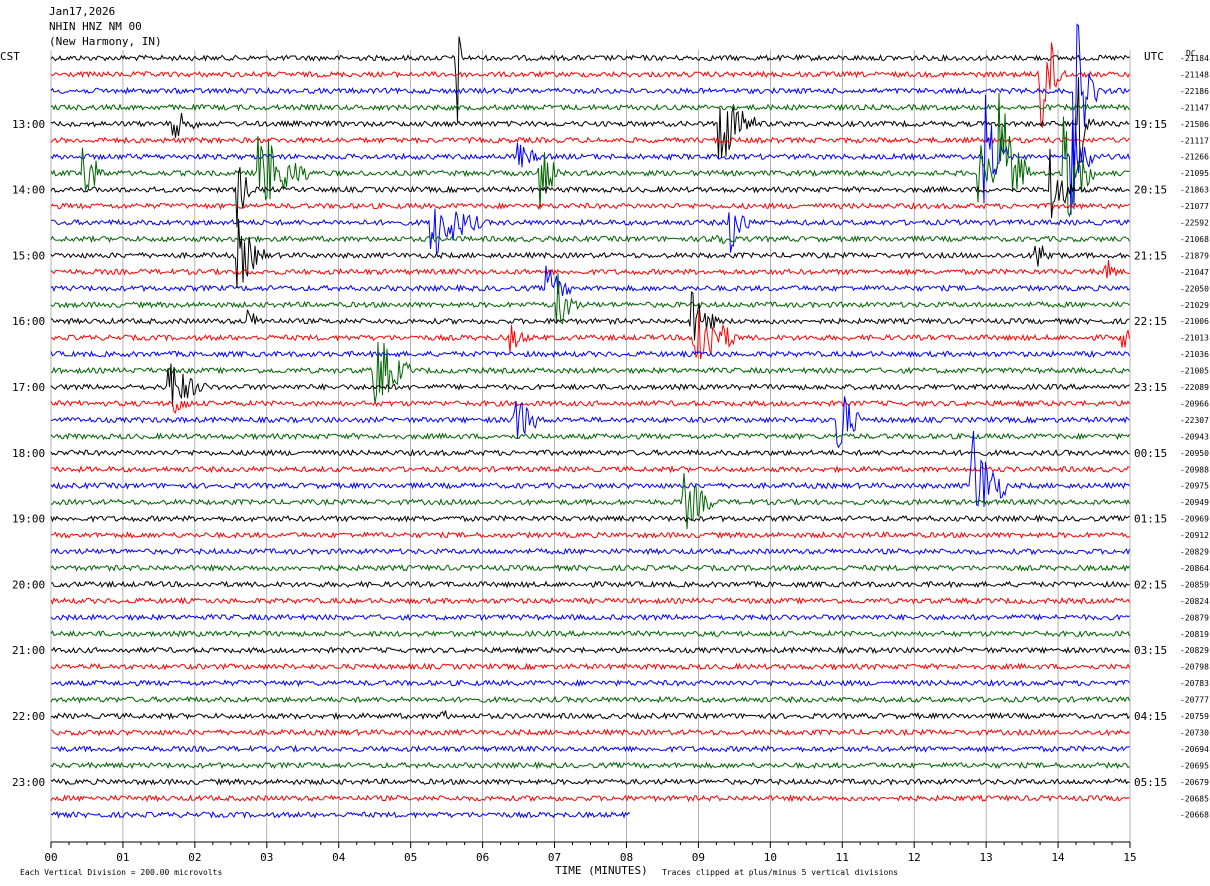 The height and width of the screenshot is (886, 1210). What do you see at coordinates (1194, 91) in the screenshot?
I see `dc-offset-value: -22186` at bounding box center [1194, 91].